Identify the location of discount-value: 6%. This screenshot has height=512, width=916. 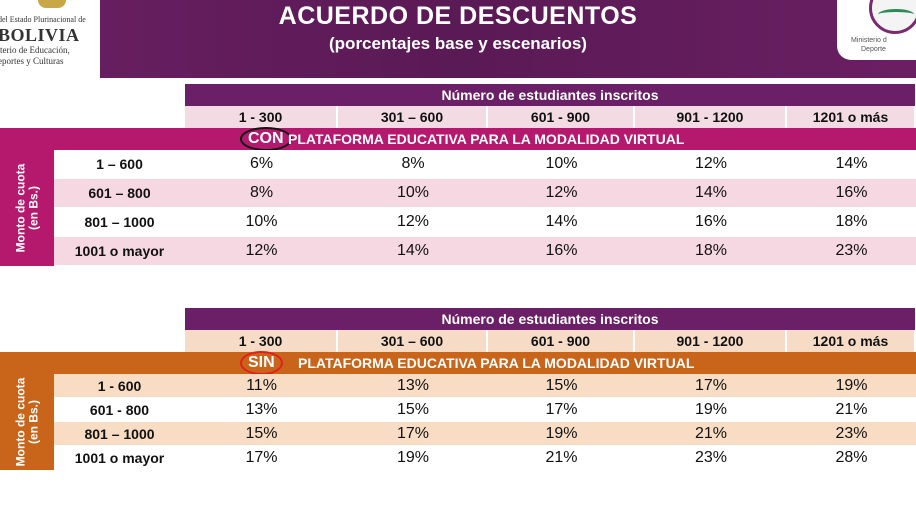
(261, 163).